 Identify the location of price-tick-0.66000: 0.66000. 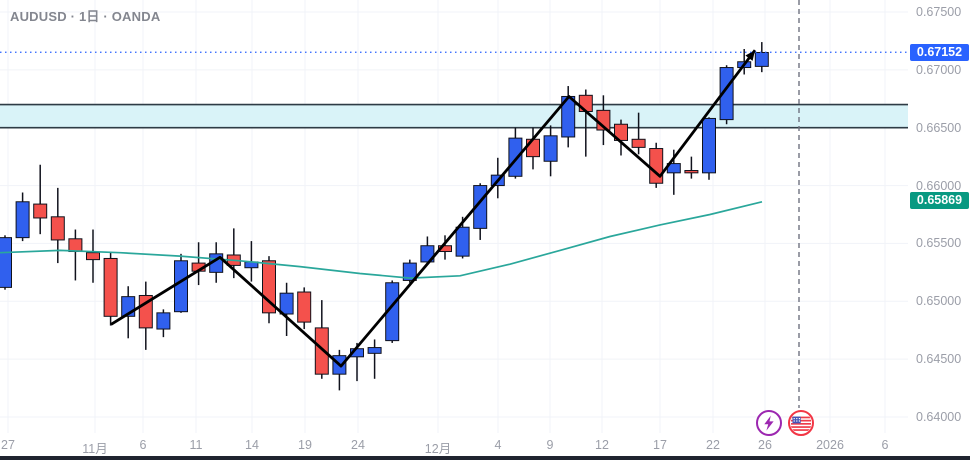
(939, 185).